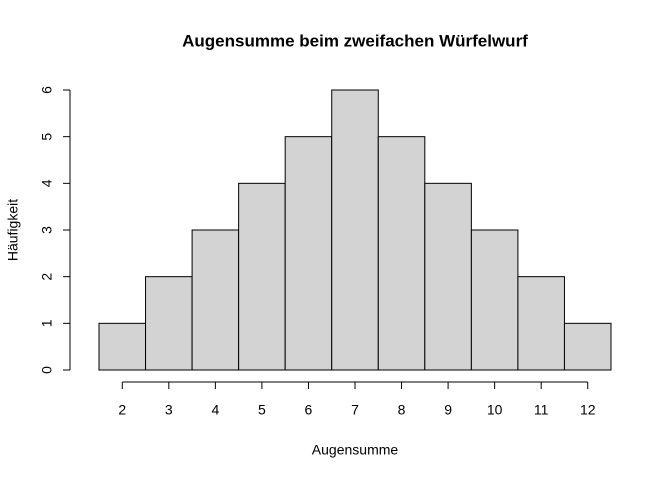  What do you see at coordinates (448, 410) in the screenshot?
I see `x-tick-label: 9` at bounding box center [448, 410].